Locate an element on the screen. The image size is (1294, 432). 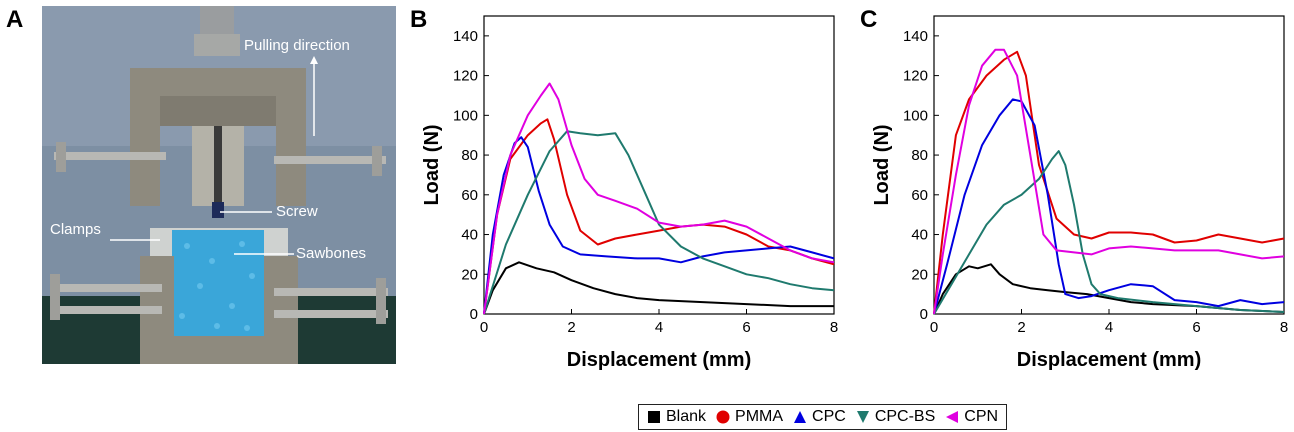
series-line-pmma is located at coordinates (659, 216).